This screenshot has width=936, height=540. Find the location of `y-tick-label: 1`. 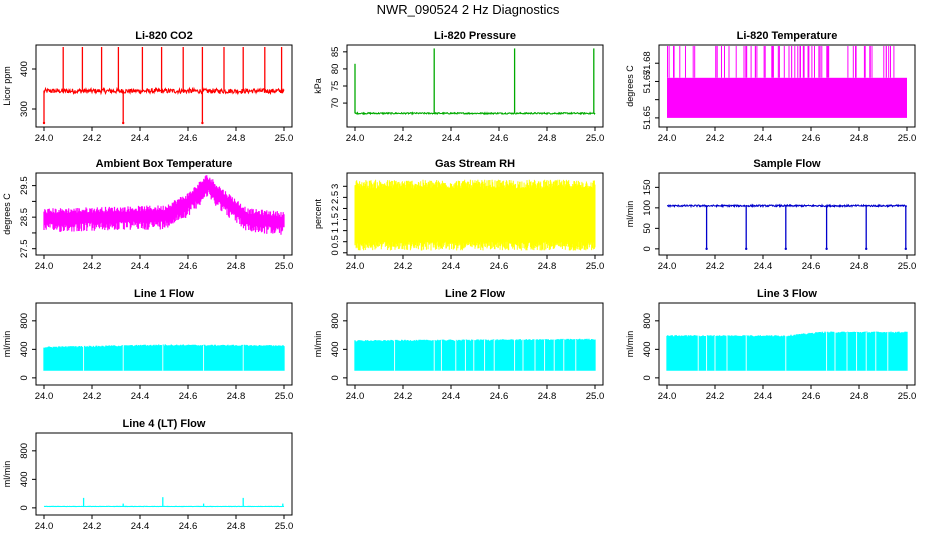

y-tick-label: 1 is located at coordinates (335, 230).